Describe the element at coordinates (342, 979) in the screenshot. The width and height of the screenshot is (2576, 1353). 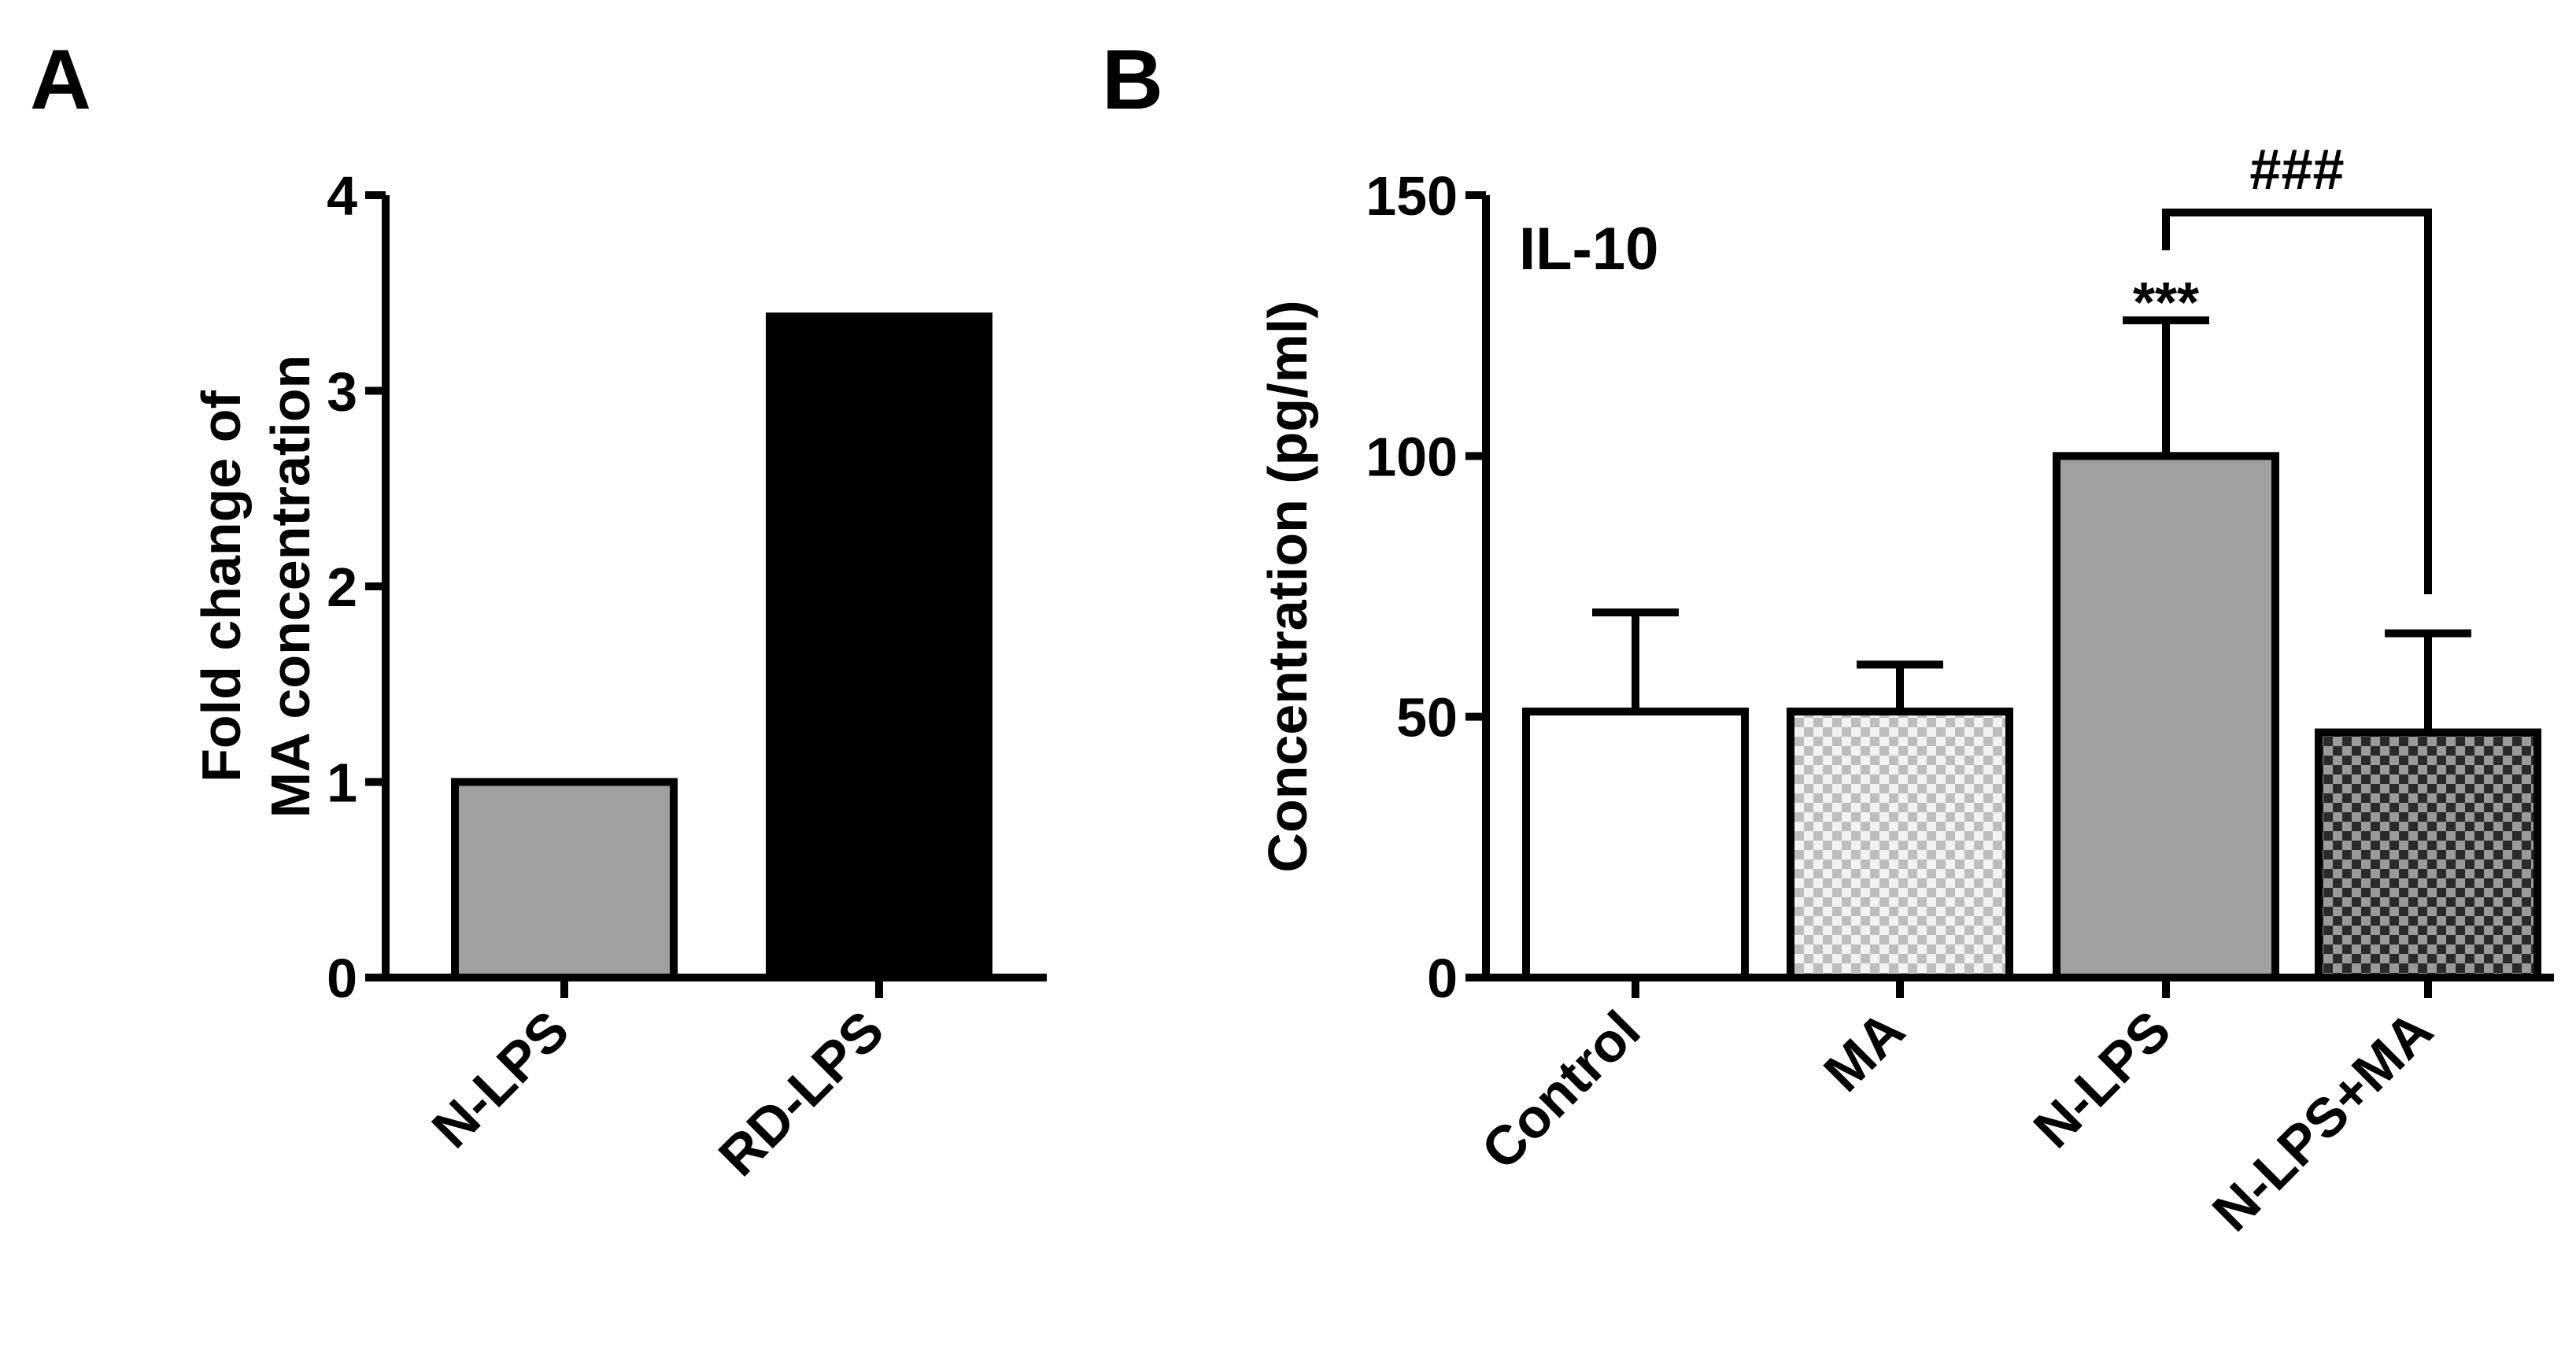
I see `a-ytick-label-0: 0` at that location.